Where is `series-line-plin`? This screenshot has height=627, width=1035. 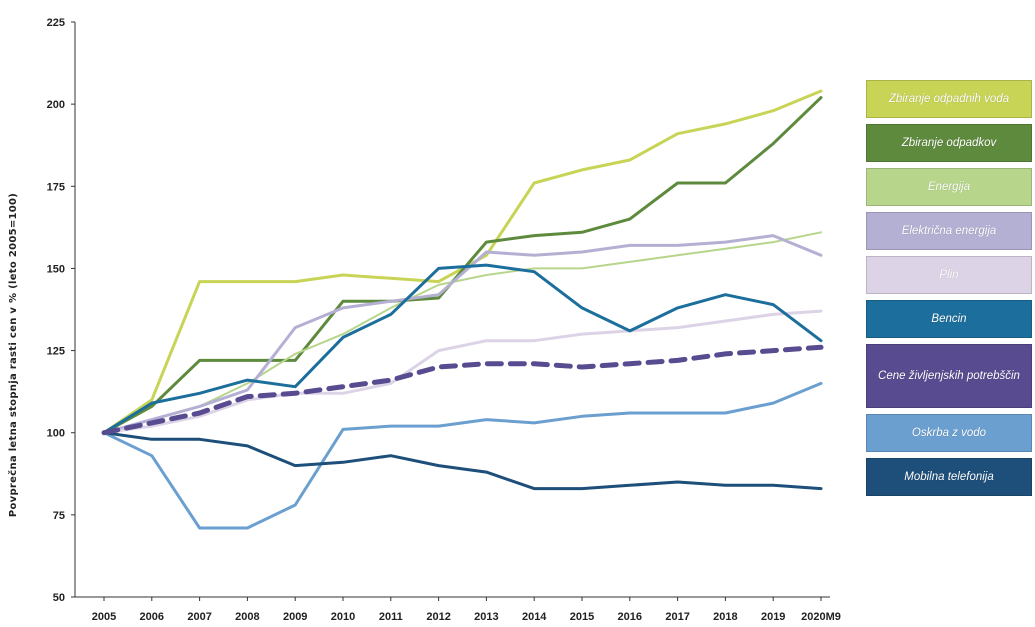
series-line-plin is located at coordinates (462, 372).